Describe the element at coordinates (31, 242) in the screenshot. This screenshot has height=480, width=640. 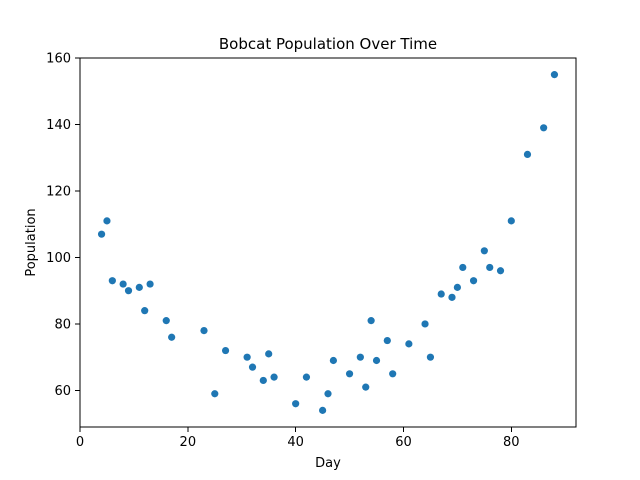
I see `y-axis-title: Population` at that location.